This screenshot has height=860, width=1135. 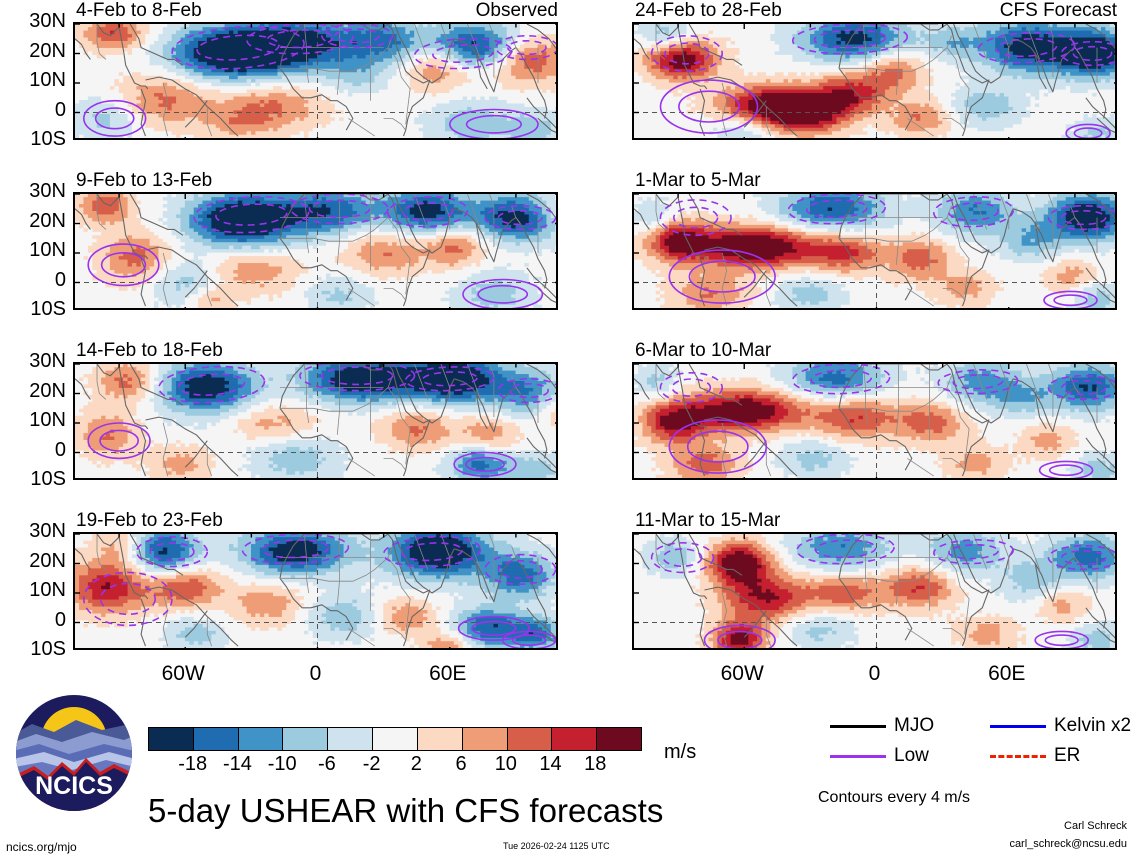 I want to click on legend-label-er: ER, so click(x=1067, y=755).